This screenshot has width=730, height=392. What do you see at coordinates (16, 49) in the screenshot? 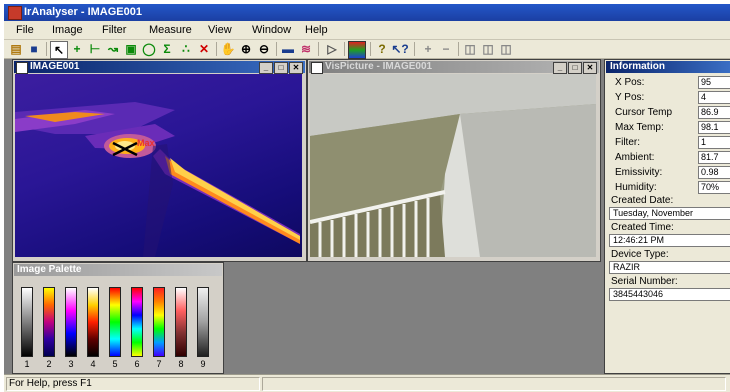
I see `open-icon: ▤` at bounding box center [16, 49].